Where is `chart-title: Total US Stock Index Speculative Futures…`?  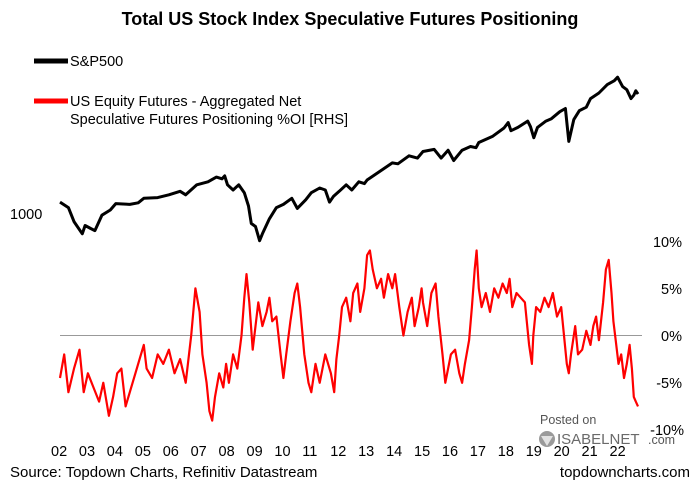 chart-title: Total US Stock Index Speculative Futures… is located at coordinates (350, 19).